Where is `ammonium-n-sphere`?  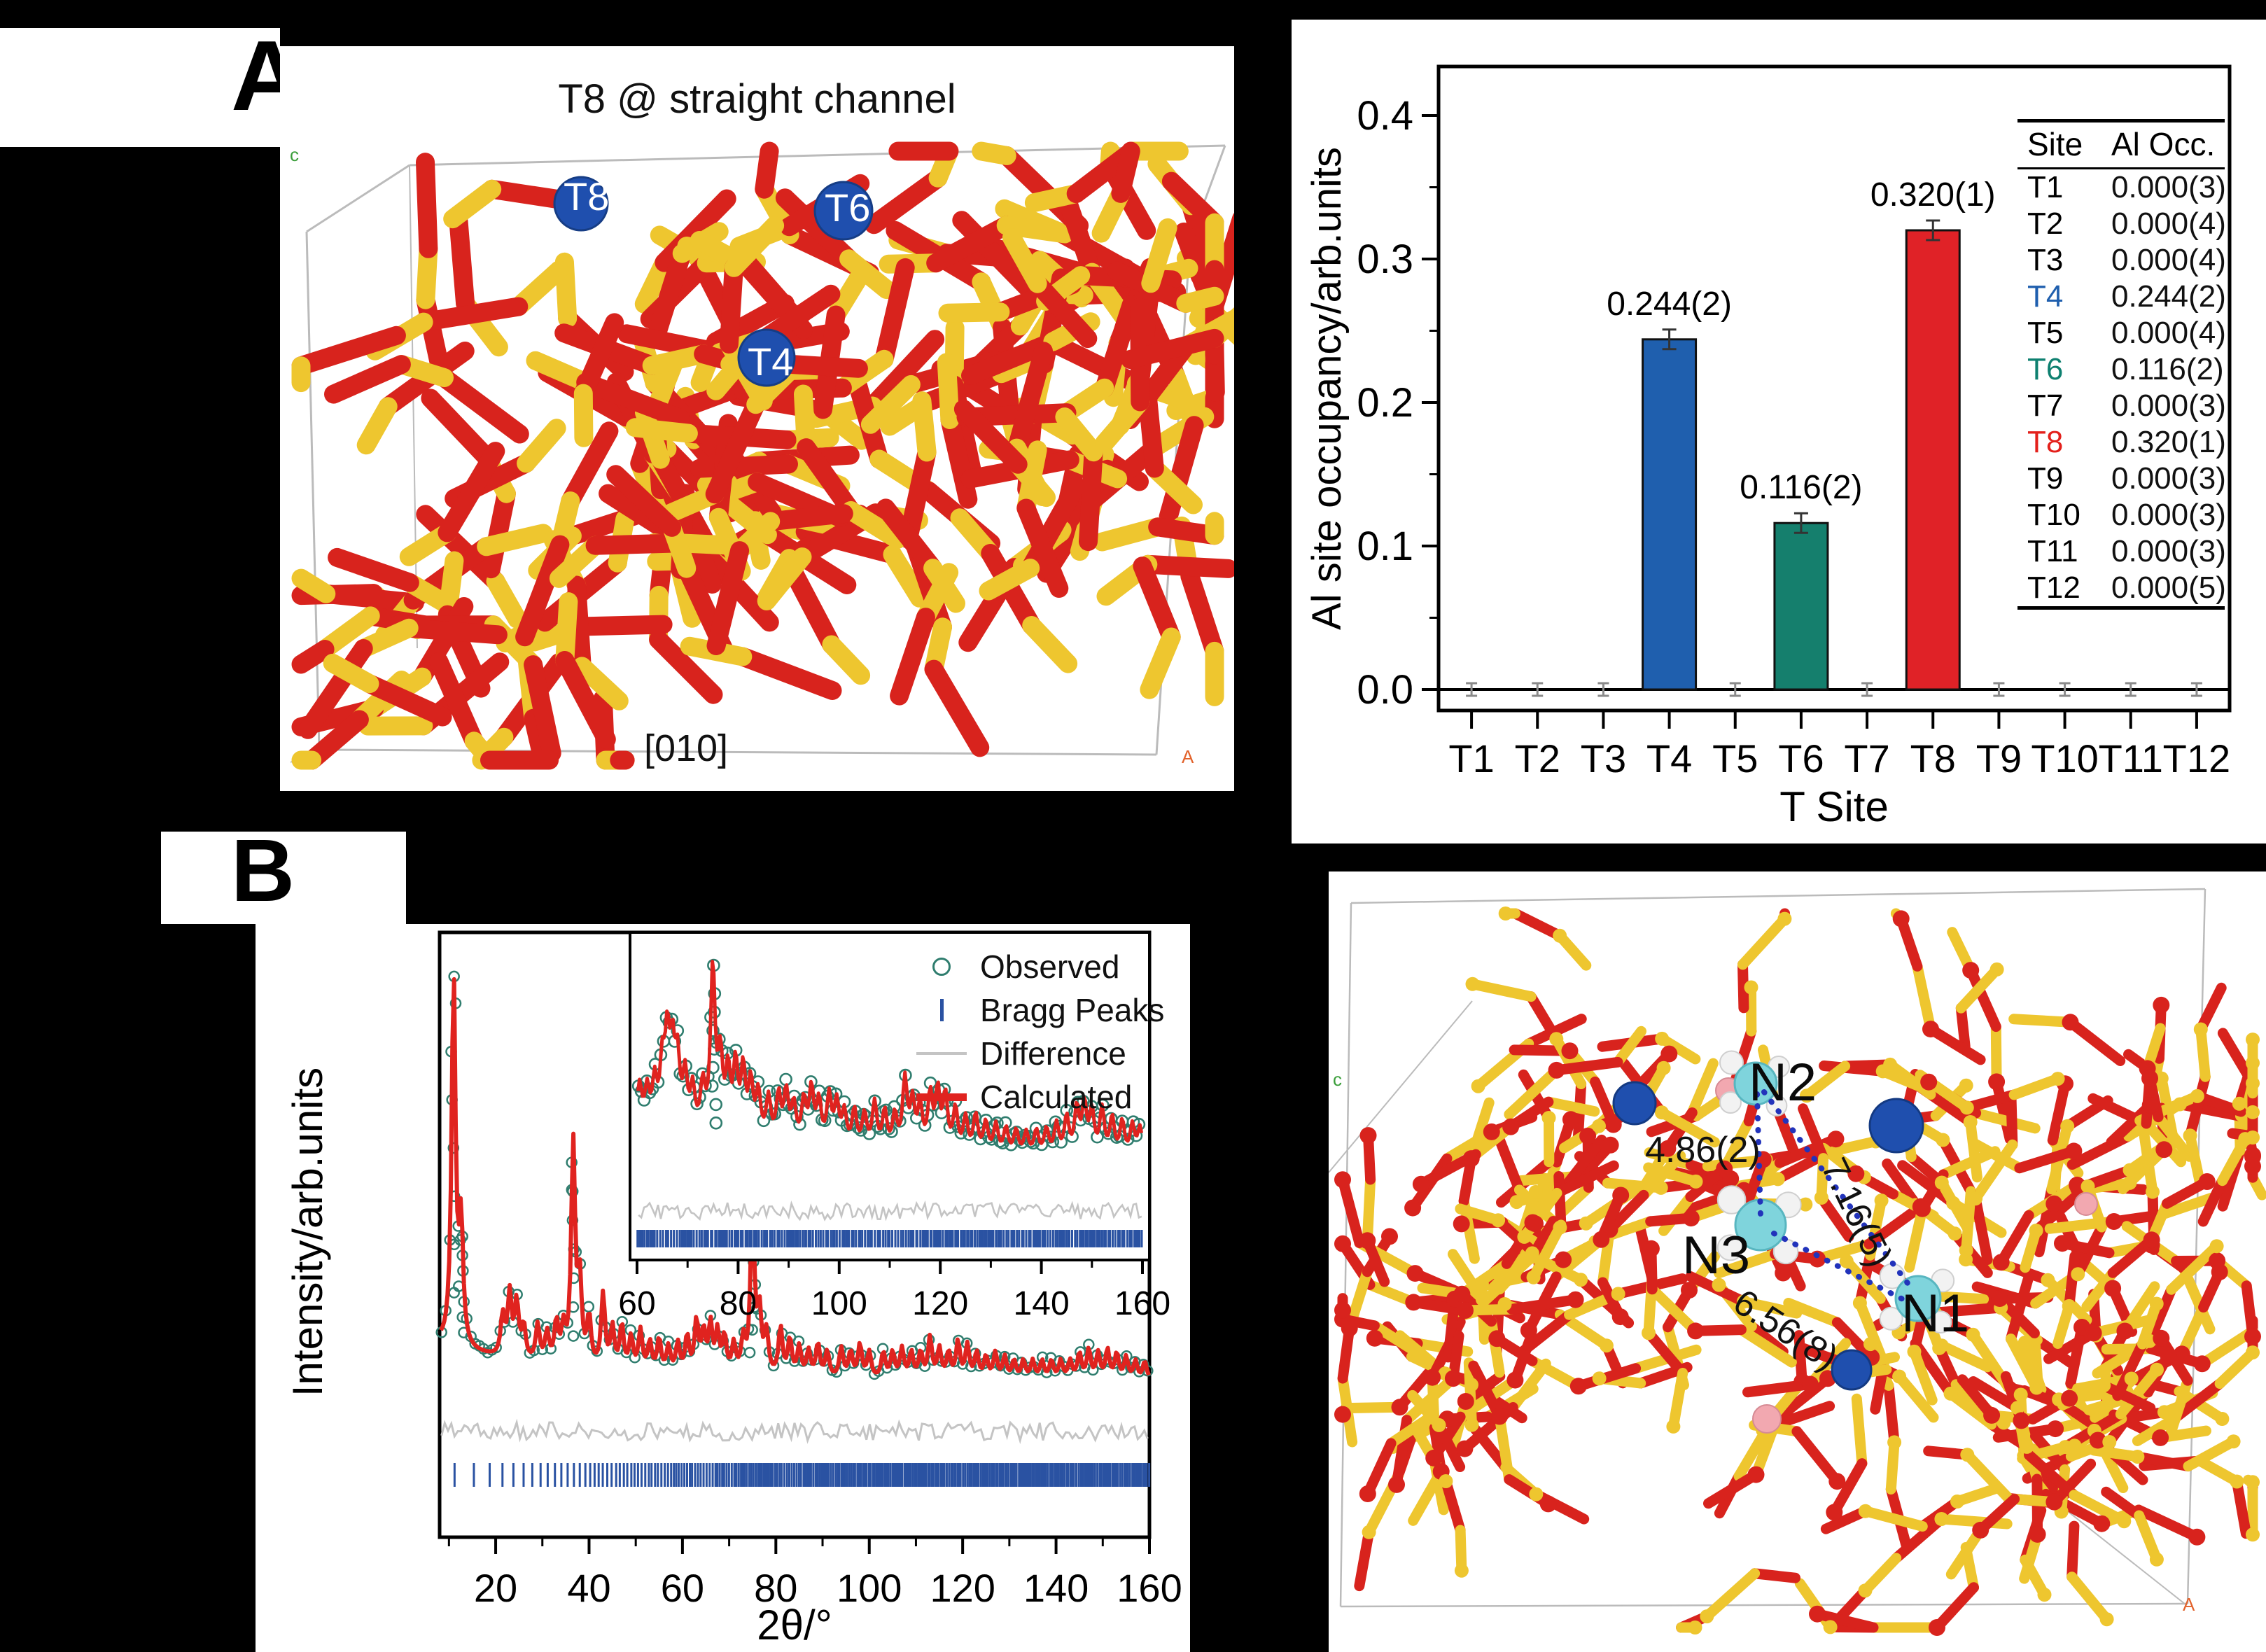 ammonium-n-sphere is located at coordinates (1918, 1298).